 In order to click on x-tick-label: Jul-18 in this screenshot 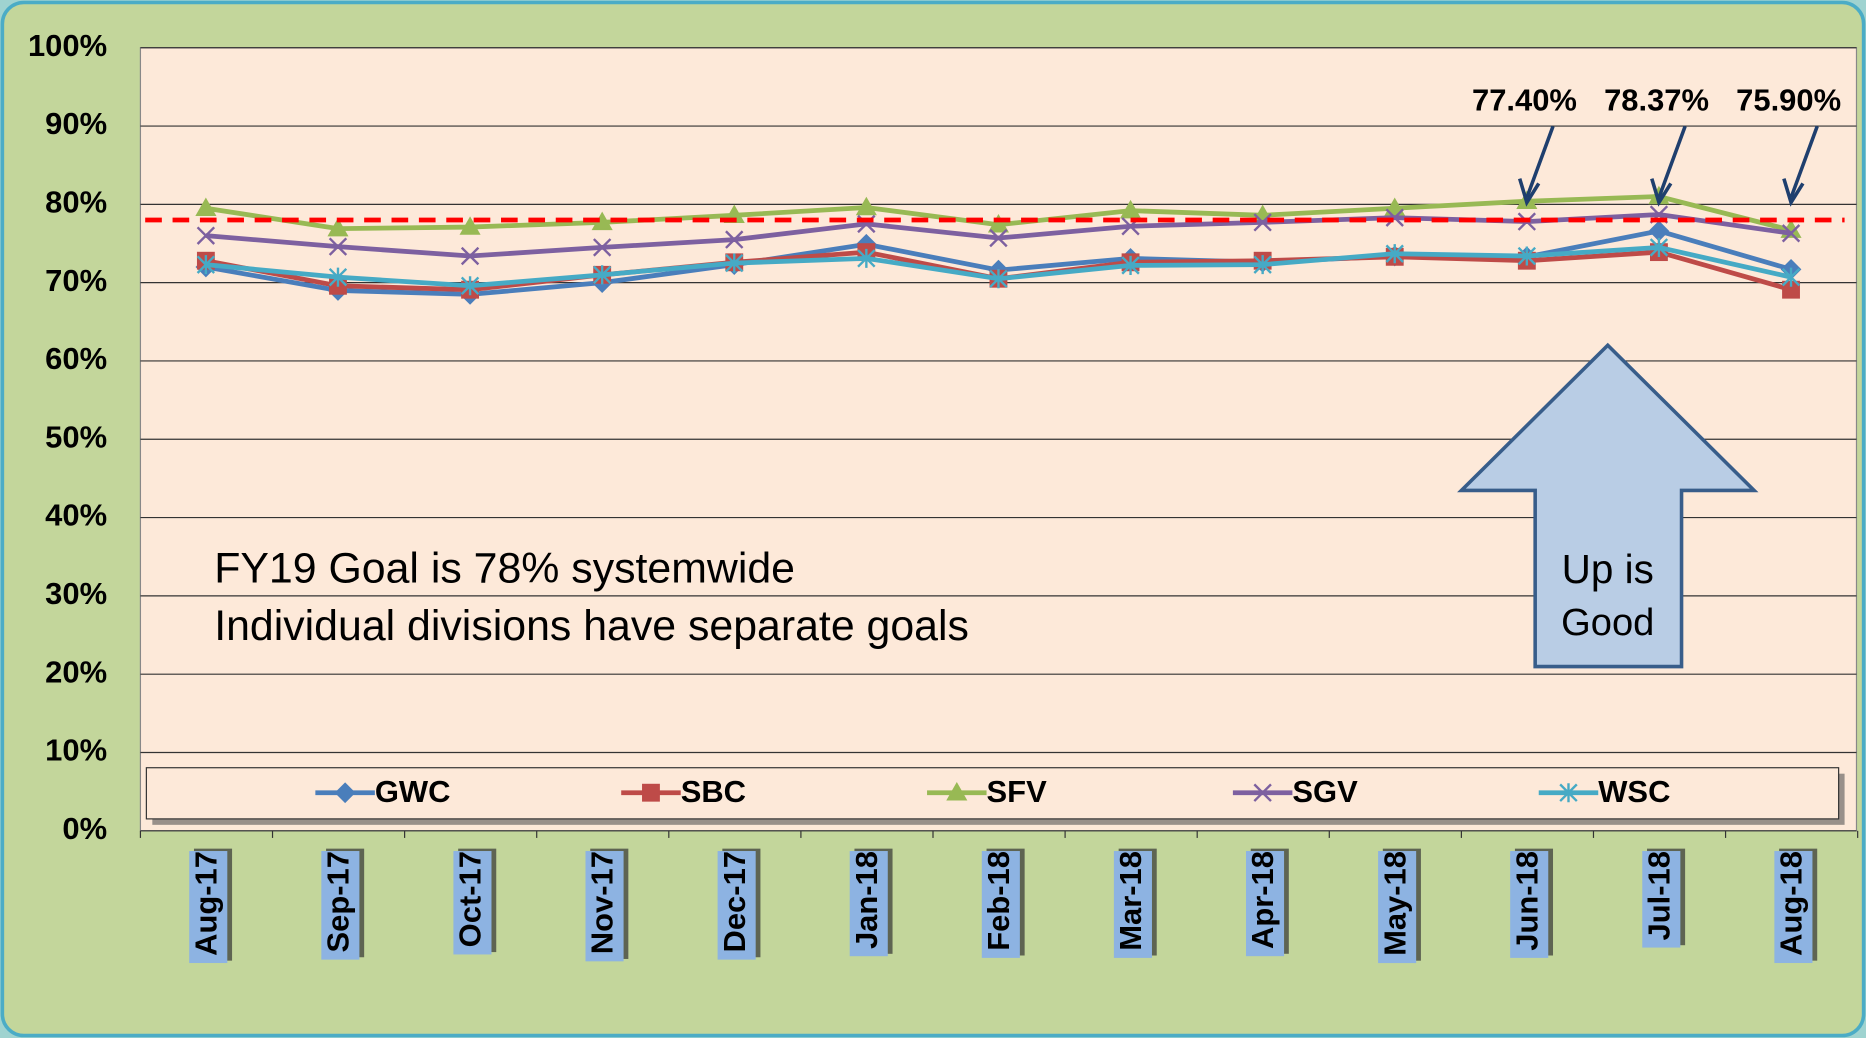, I will do `click(1658, 895)`.